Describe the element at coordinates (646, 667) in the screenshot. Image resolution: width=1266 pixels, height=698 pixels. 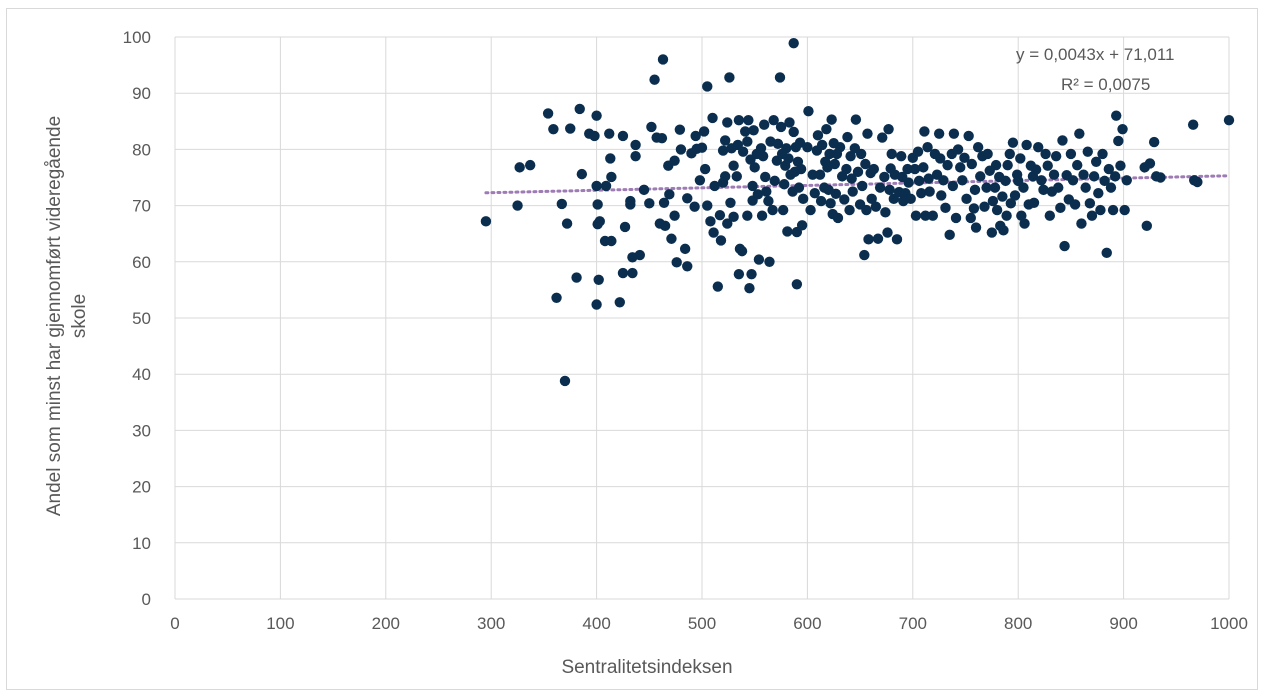
I see `x-axis-title: Sentralitetsindeksen` at that location.